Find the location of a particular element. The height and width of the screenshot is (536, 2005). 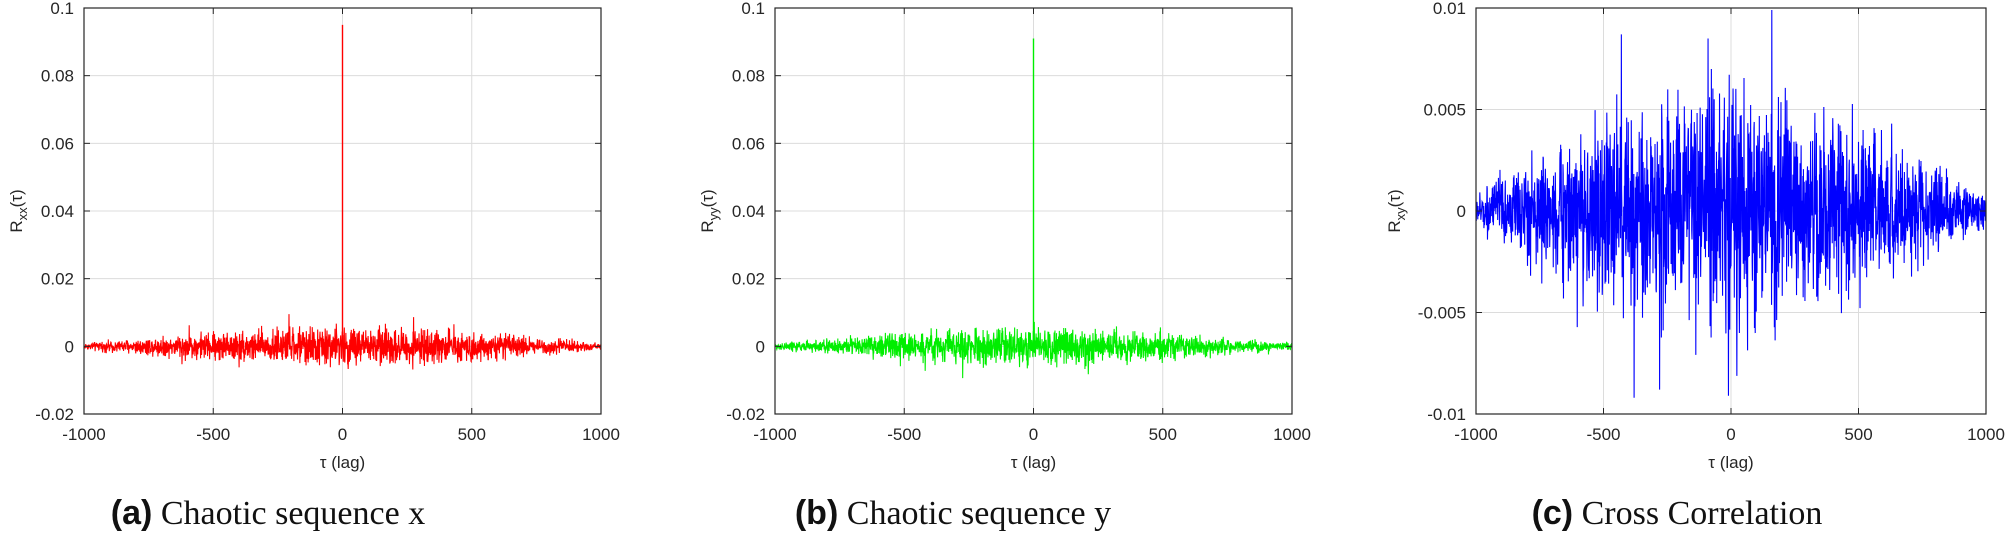

y-tick-label-4: 0.01 is located at coordinates (1449, 9).